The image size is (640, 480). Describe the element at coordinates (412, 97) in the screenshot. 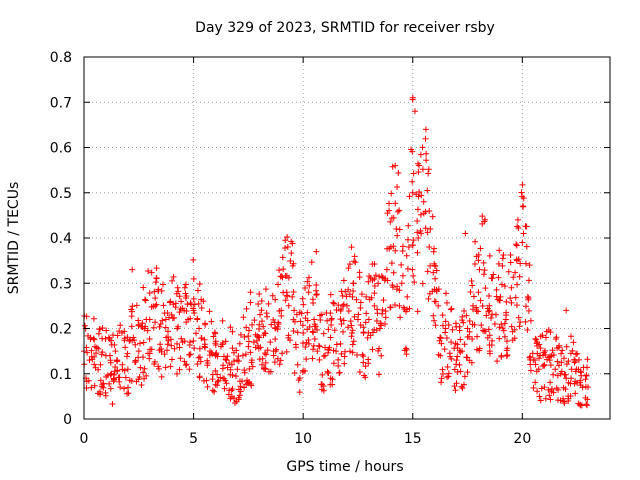

I see `peak-point` at that location.